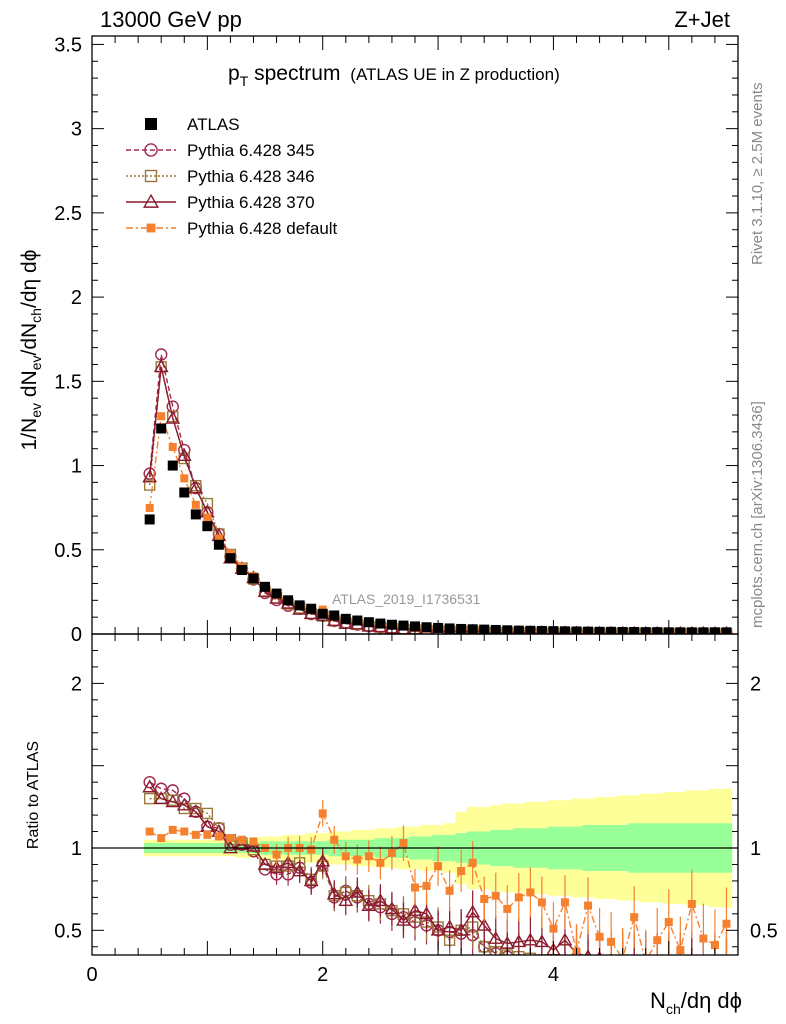 This screenshot has height=1024, width=786. Describe the element at coordinates (76, 467) in the screenshot. I see `y-tick-label: 1` at that location.